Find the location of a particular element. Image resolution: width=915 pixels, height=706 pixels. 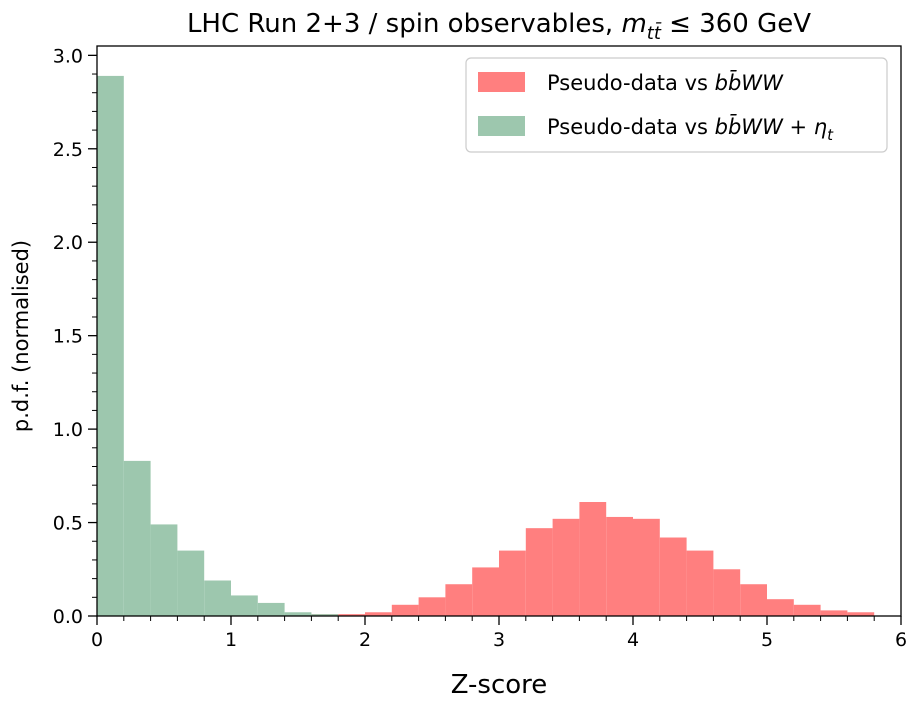

y-tick-label: 1.0 is located at coordinates (68, 430).